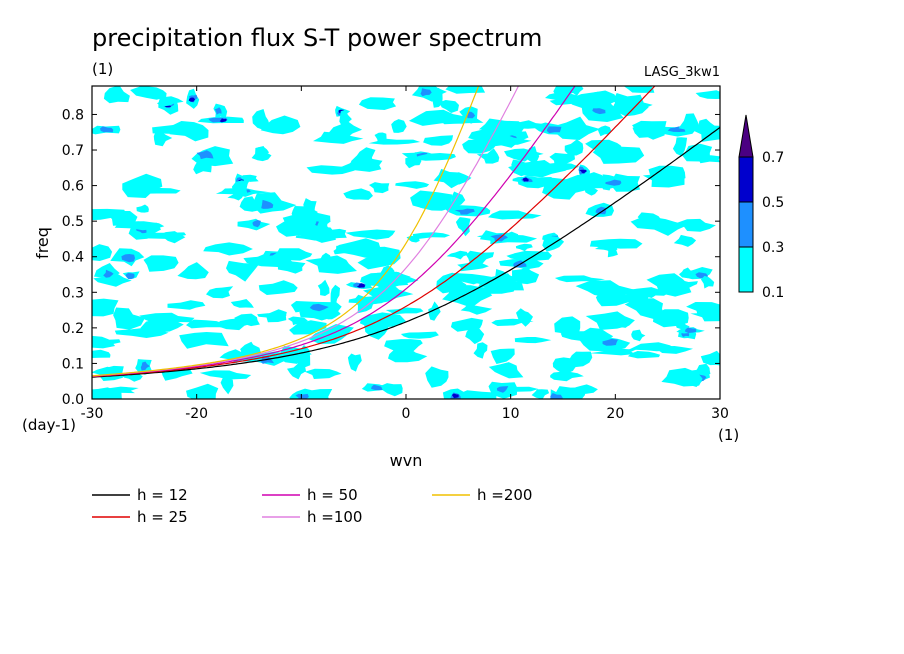  What do you see at coordinates (746, 136) in the screenshot?
I see `colorbar-extension` at bounding box center [746, 136].